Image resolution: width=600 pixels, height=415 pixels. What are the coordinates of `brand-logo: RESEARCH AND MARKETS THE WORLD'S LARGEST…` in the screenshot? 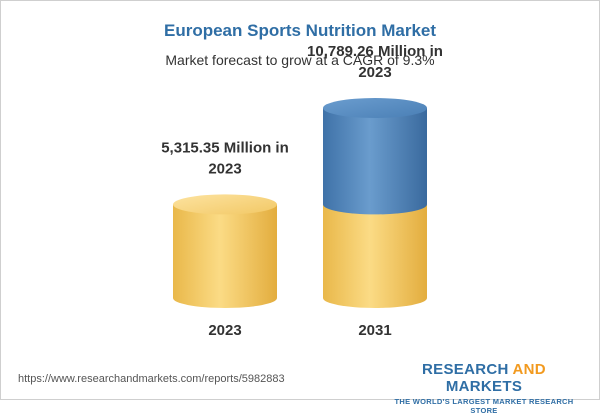 It's located at (484, 388).